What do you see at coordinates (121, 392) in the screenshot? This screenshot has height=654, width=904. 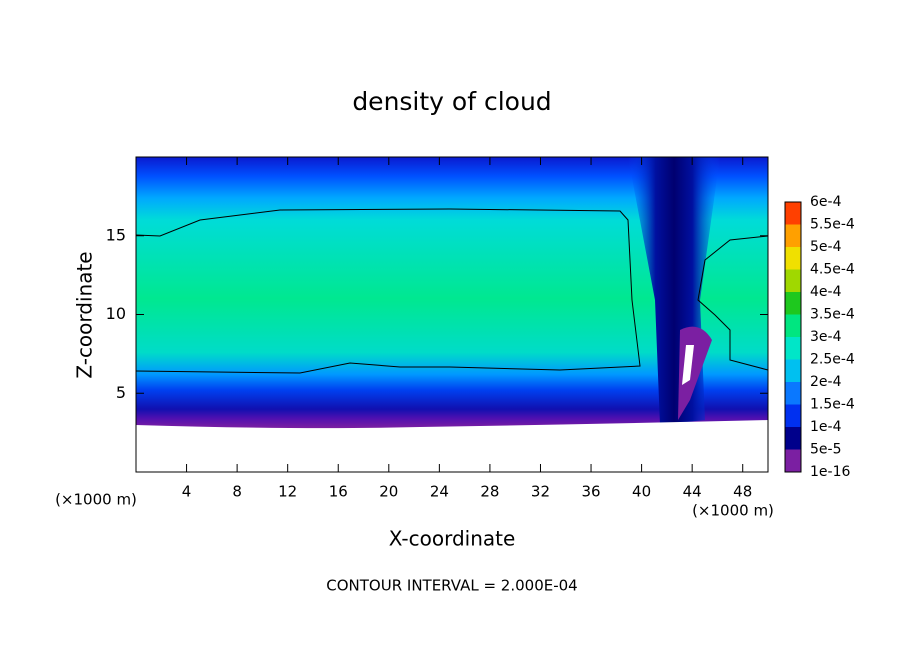 I see `y-tick-label: 5` at bounding box center [121, 392].